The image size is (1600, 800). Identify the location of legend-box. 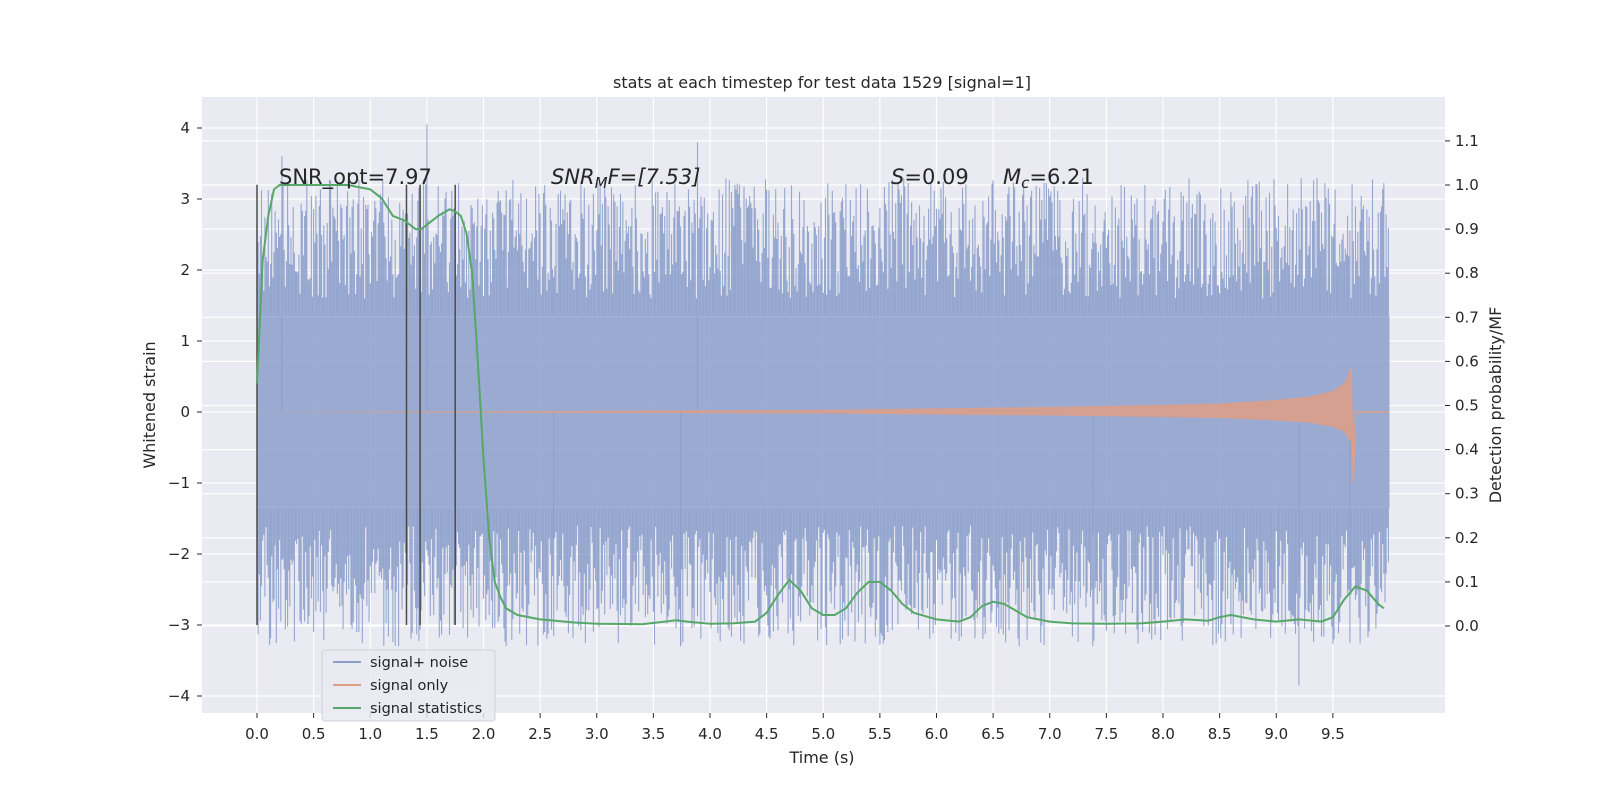
(408, 685).